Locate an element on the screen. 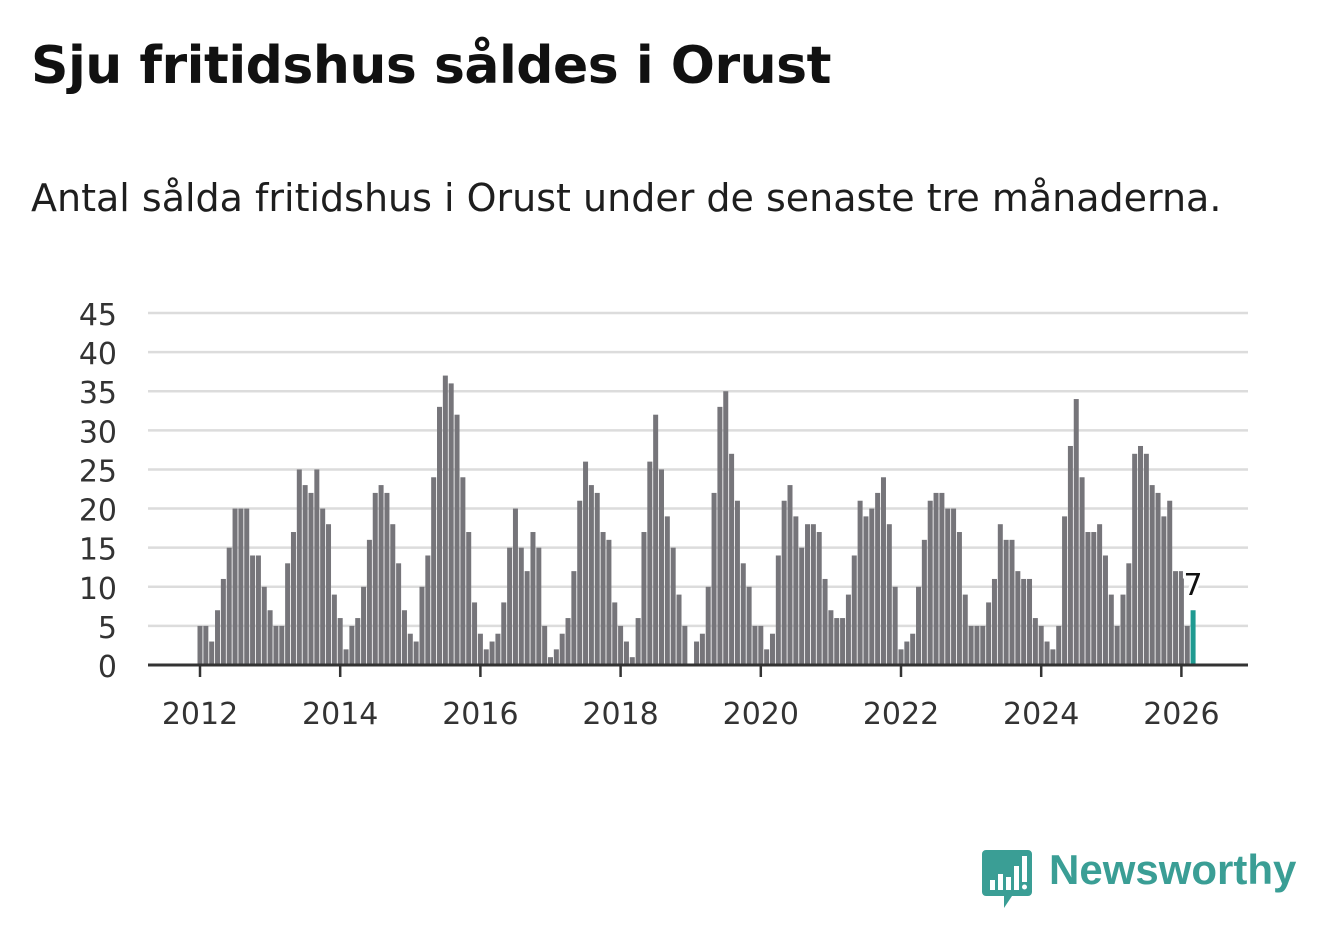 This screenshot has width=1322, height=939. y-tick-label: 5 is located at coordinates (107, 628).